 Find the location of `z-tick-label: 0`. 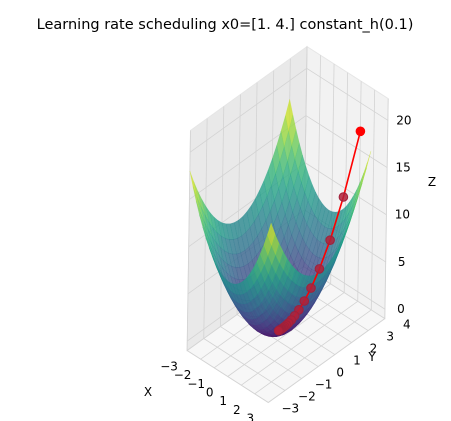

z-tick-label: 0 is located at coordinates (401, 309).